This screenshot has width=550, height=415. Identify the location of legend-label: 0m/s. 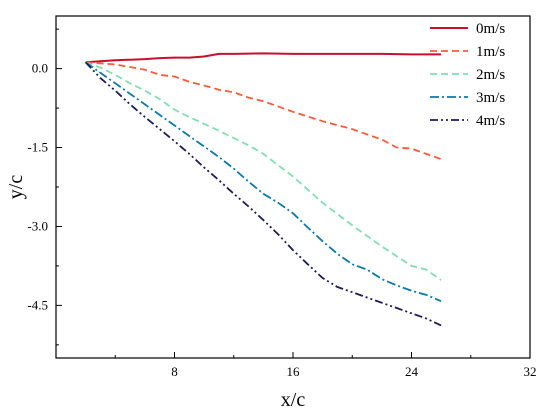
(490, 29).